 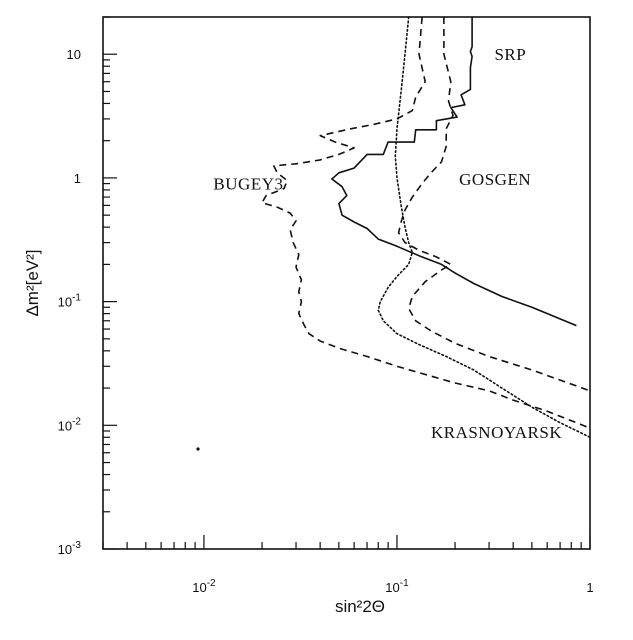 I want to click on y-tick-label: 10⁻², so click(x=70, y=424).